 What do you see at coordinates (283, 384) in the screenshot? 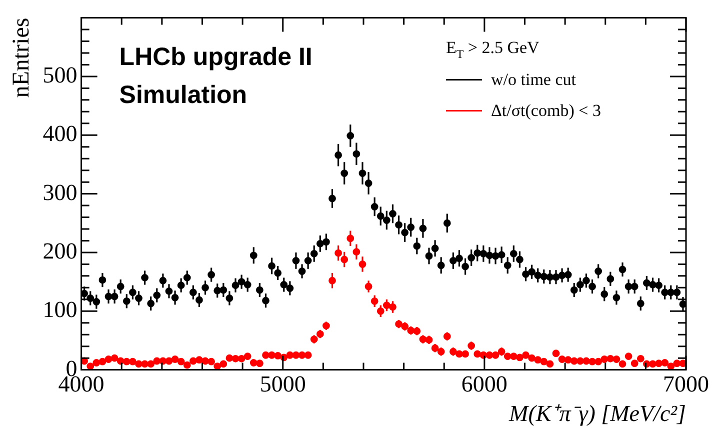
I see `x-tick-label: 5000` at bounding box center [283, 384].